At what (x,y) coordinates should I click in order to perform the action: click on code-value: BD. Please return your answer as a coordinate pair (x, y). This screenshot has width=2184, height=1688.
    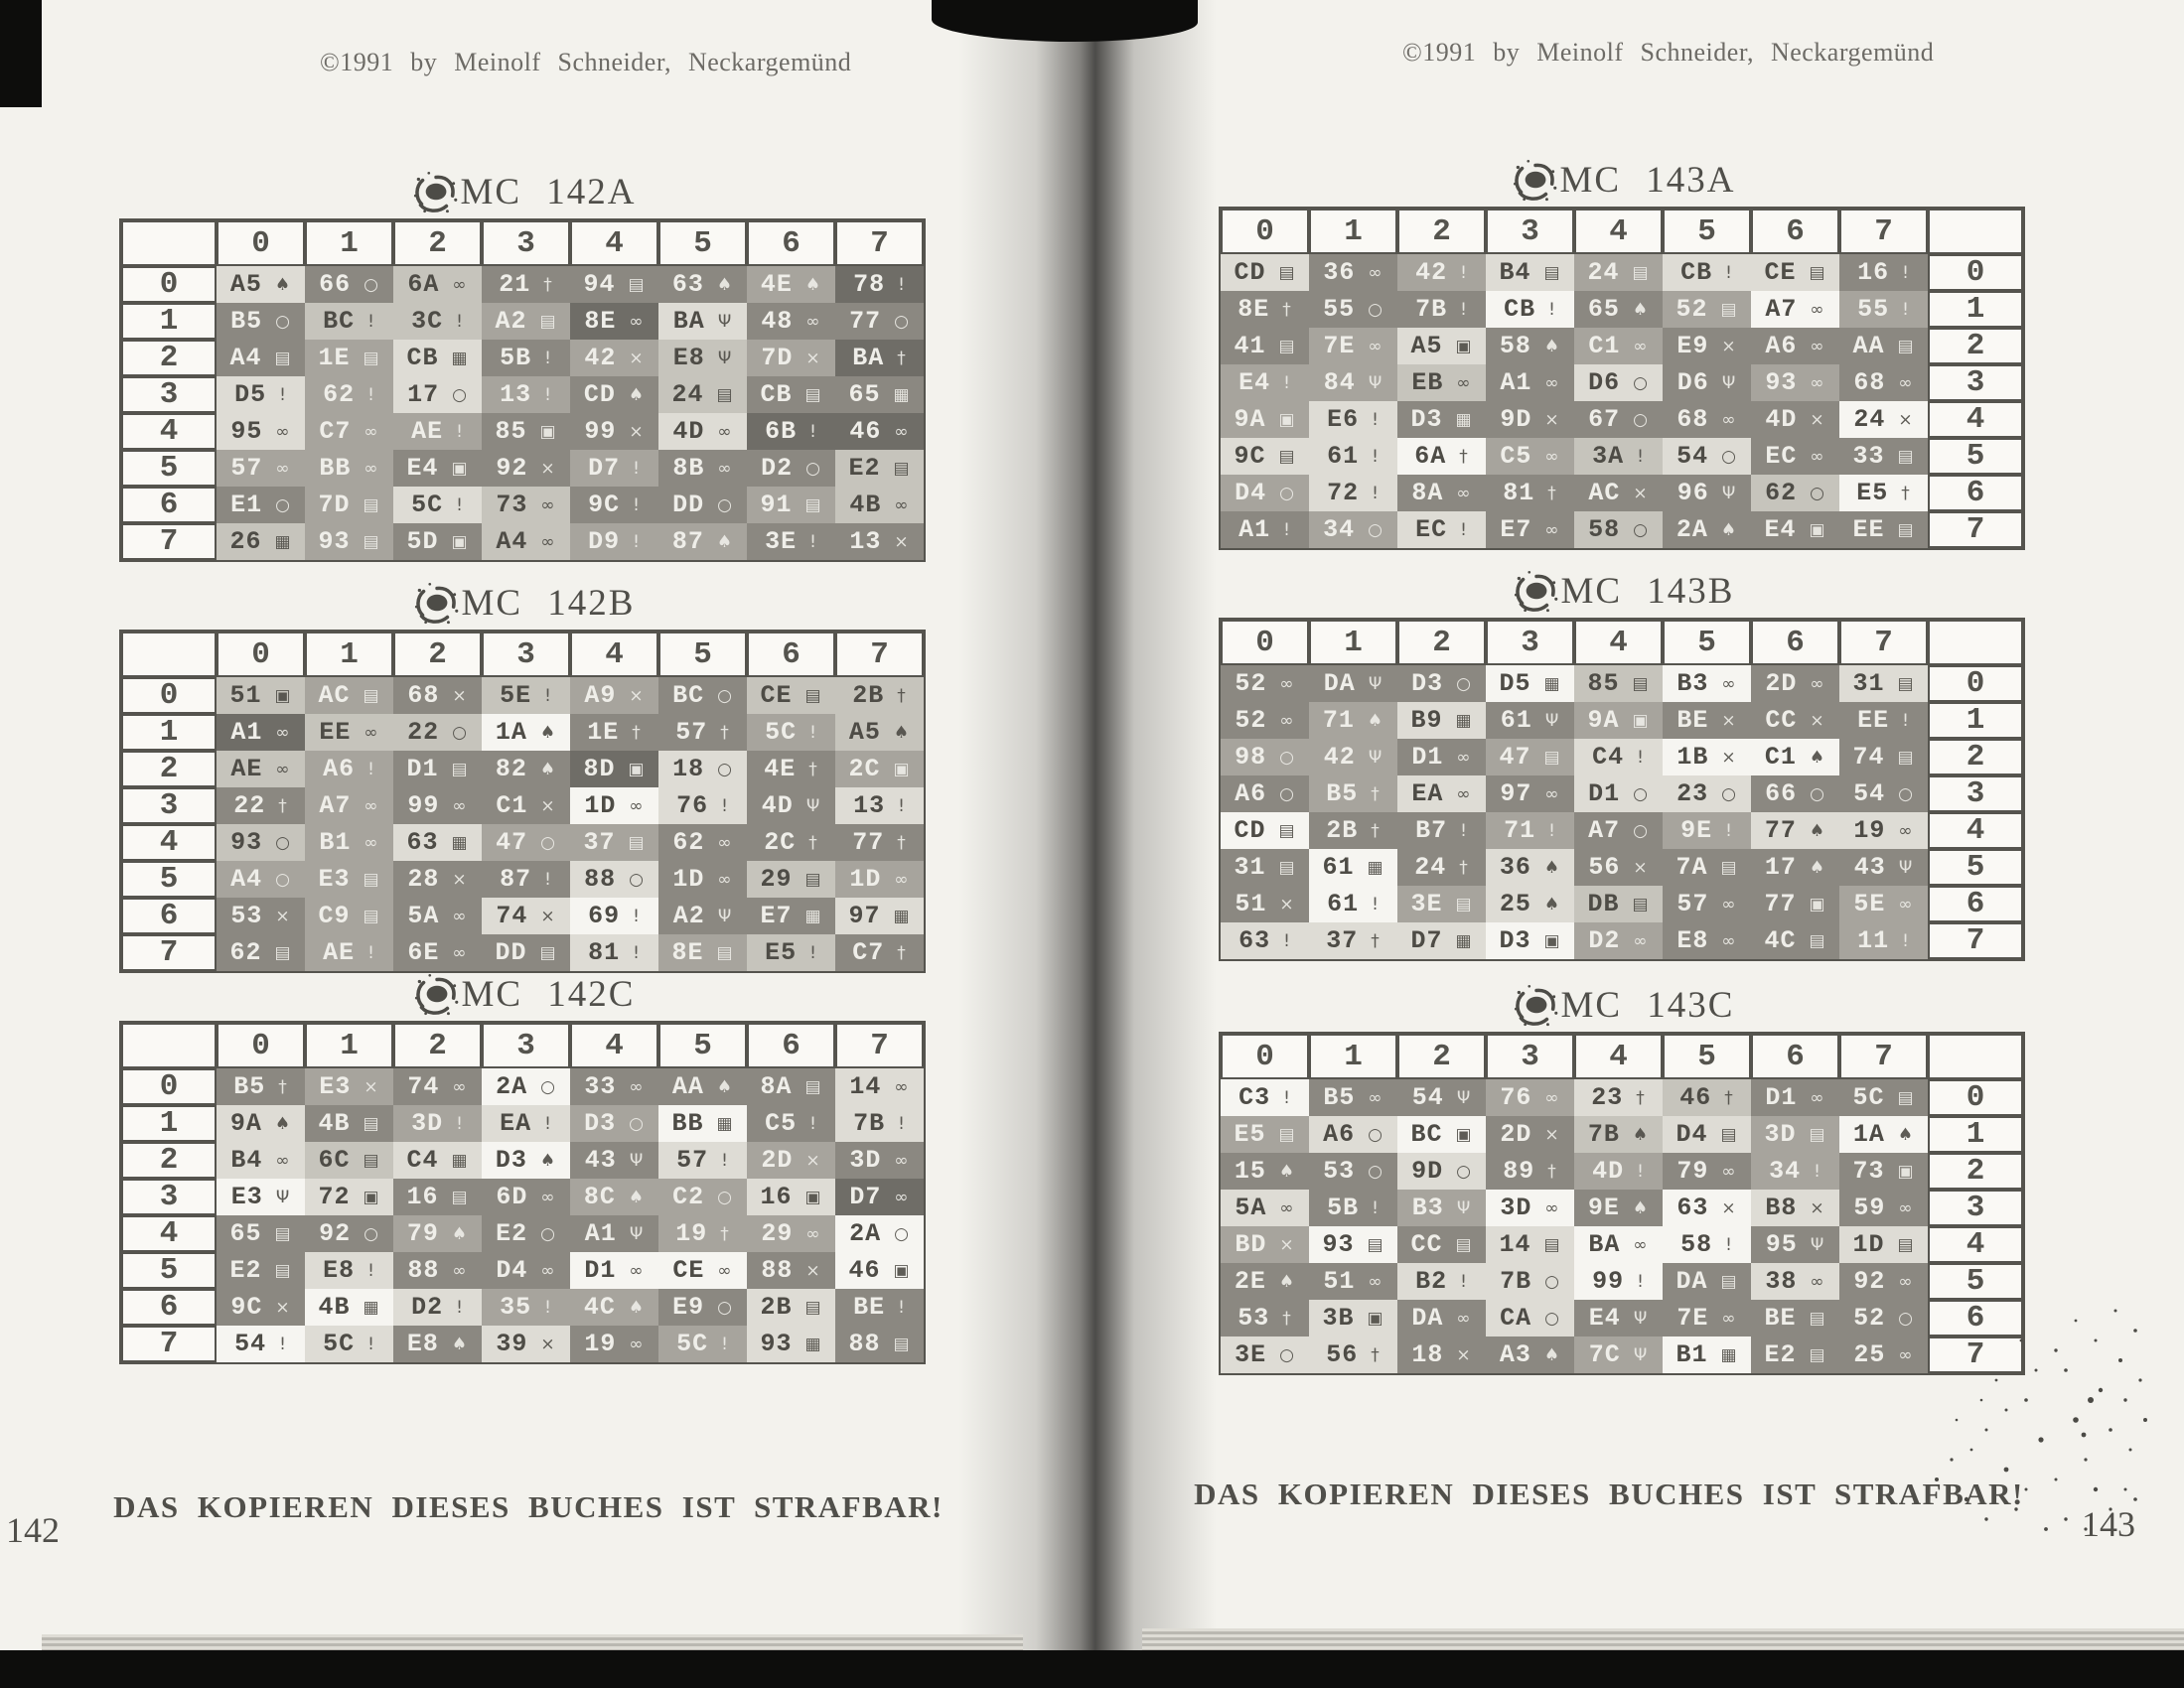
    Looking at the image, I should click on (1251, 1244).